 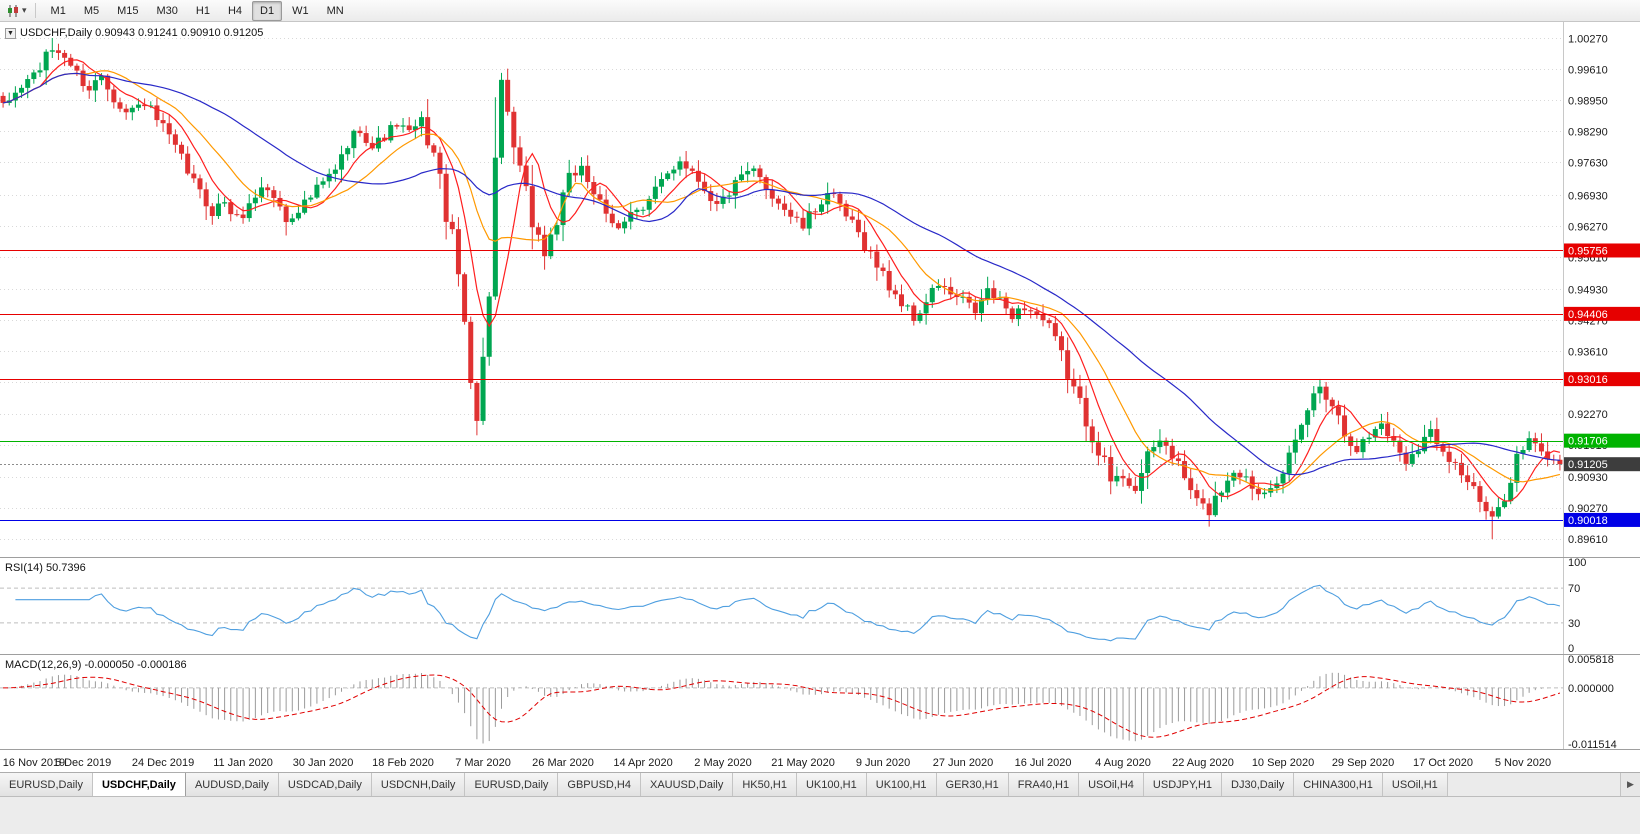 What do you see at coordinates (1111, 784) in the screenshot?
I see `chart-tab-usoil-h4: USOil,H4` at bounding box center [1111, 784].